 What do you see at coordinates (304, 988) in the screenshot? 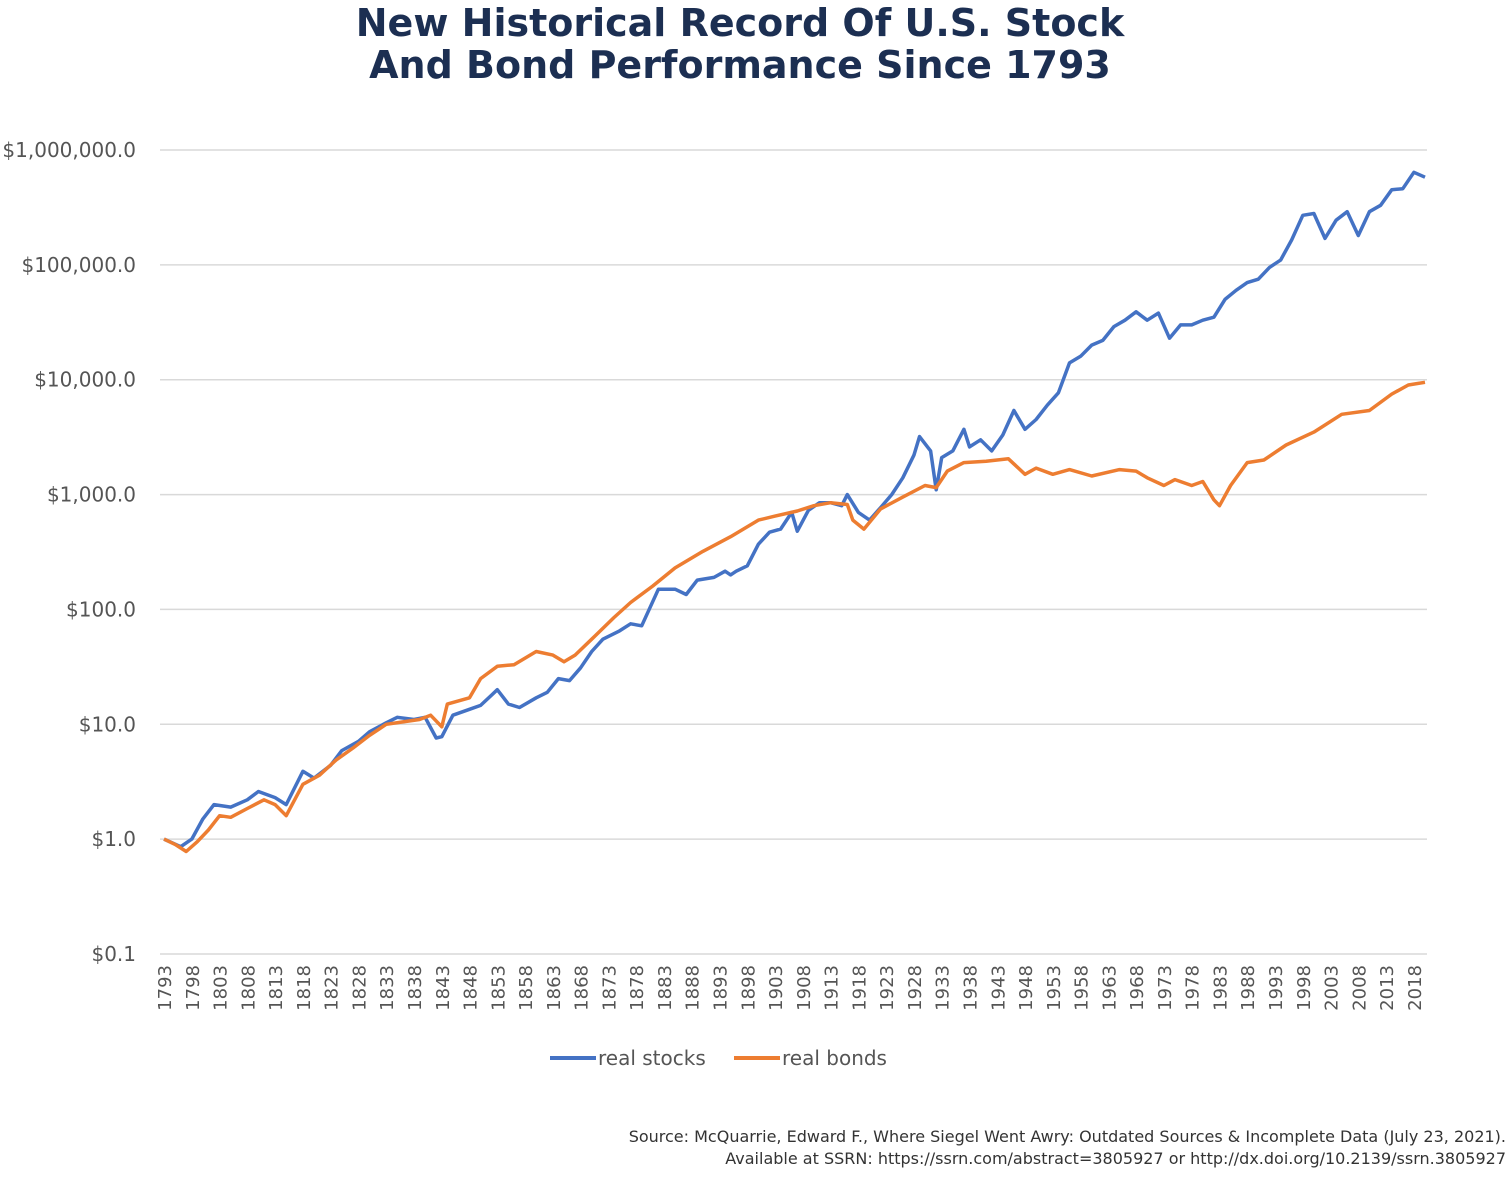
I see `x-tick-label: 1818` at bounding box center [304, 988].